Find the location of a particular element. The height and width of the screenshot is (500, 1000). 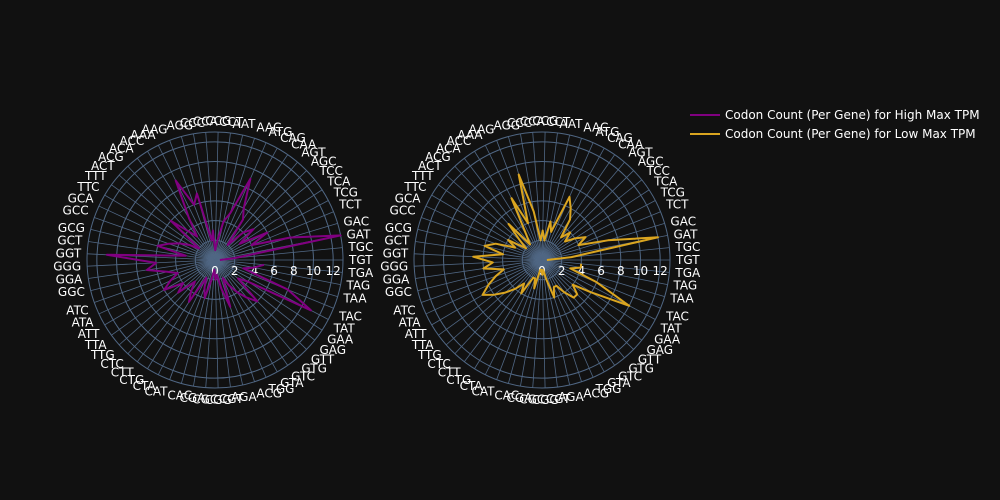

radial-tick-labels: 0 2 4 6 8 10 12 is located at coordinates (276, 271).